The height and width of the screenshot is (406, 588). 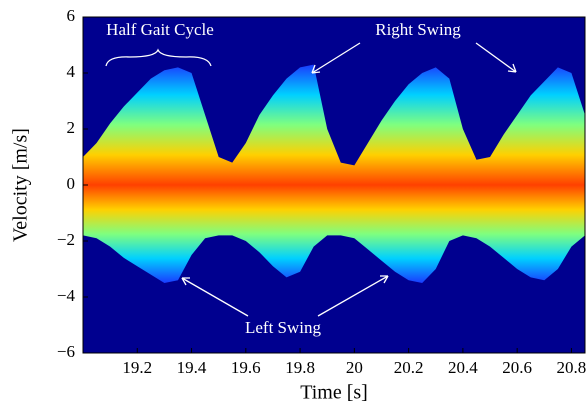 What do you see at coordinates (463, 367) in the screenshot?
I see `x-tick-label: 20.4` at bounding box center [463, 367].